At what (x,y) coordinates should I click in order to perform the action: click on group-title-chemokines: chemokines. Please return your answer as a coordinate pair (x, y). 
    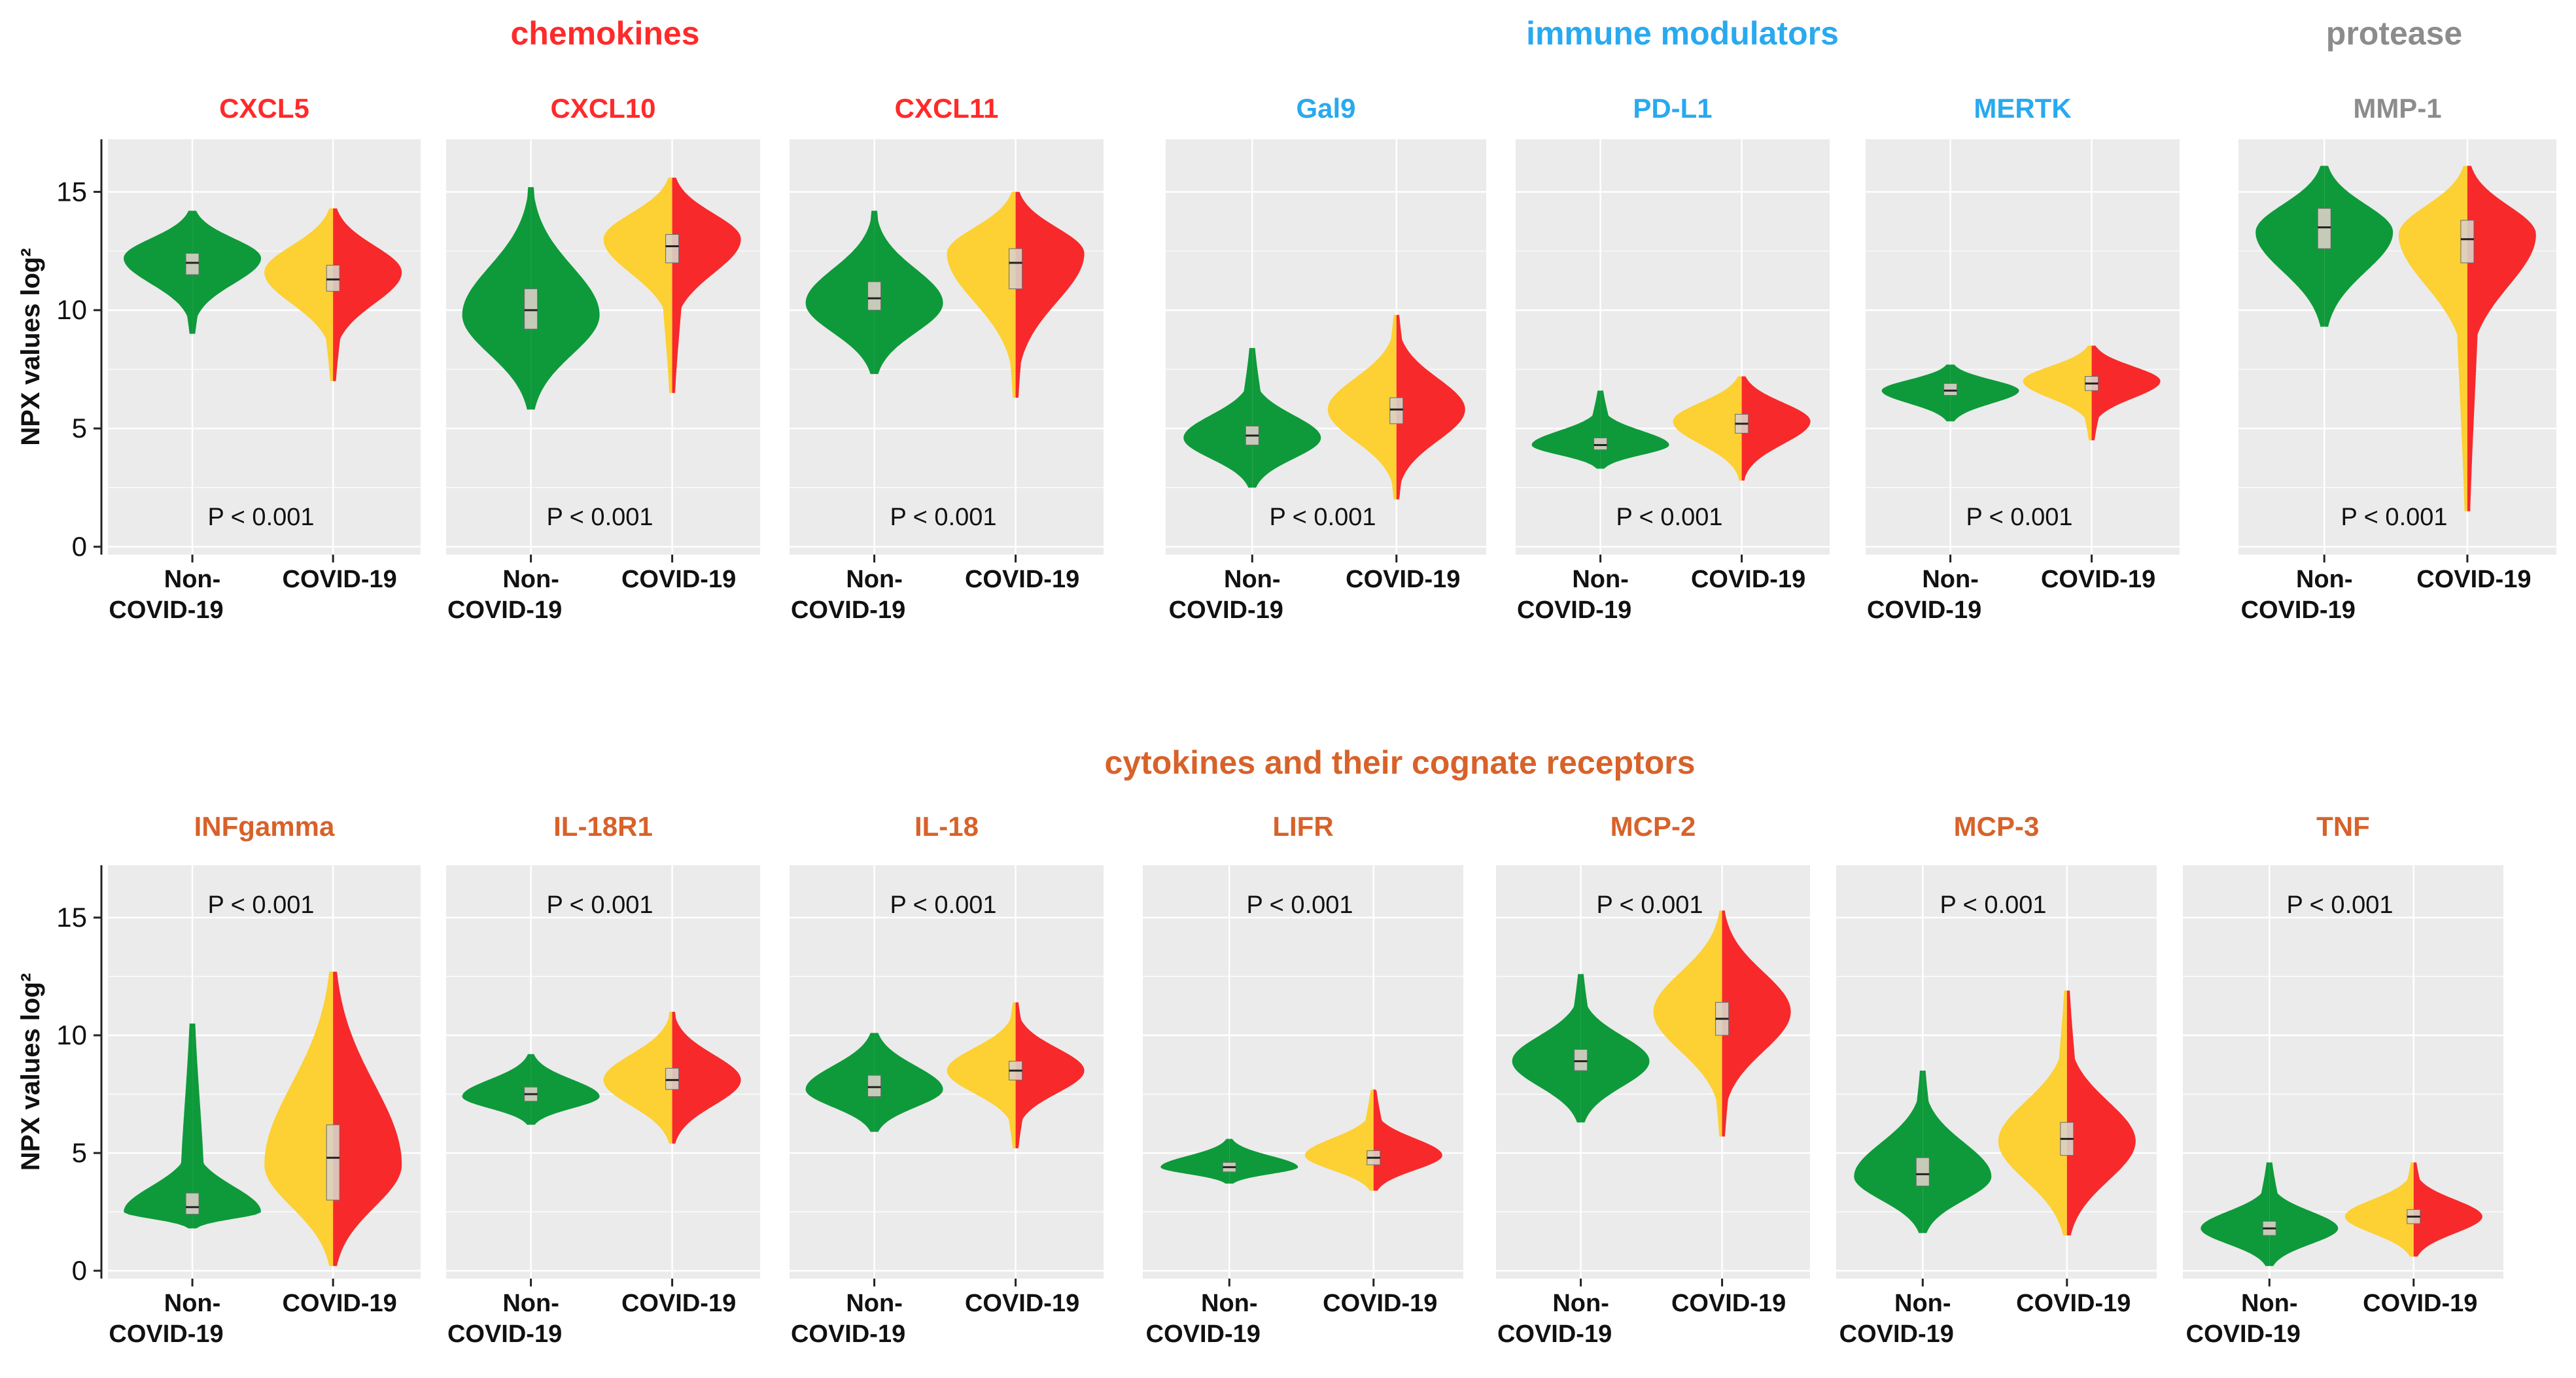
    Looking at the image, I should click on (604, 33).